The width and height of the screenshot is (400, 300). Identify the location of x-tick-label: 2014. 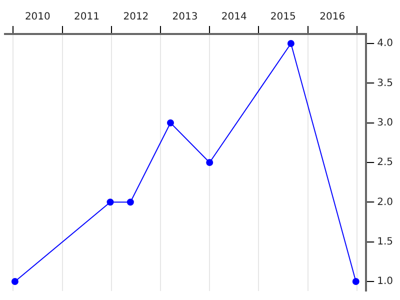
(234, 17).